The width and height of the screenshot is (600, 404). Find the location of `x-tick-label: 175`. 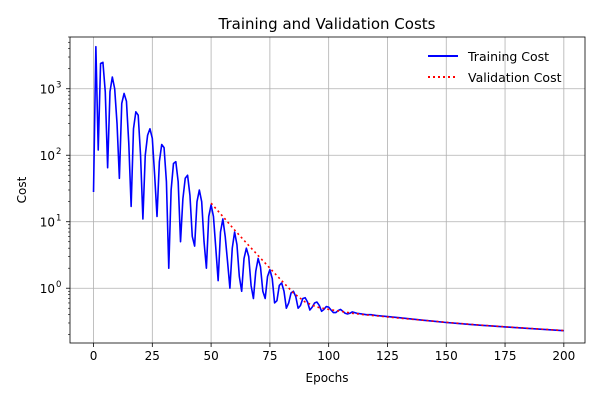

x-tick-label: 175 is located at coordinates (505, 356).